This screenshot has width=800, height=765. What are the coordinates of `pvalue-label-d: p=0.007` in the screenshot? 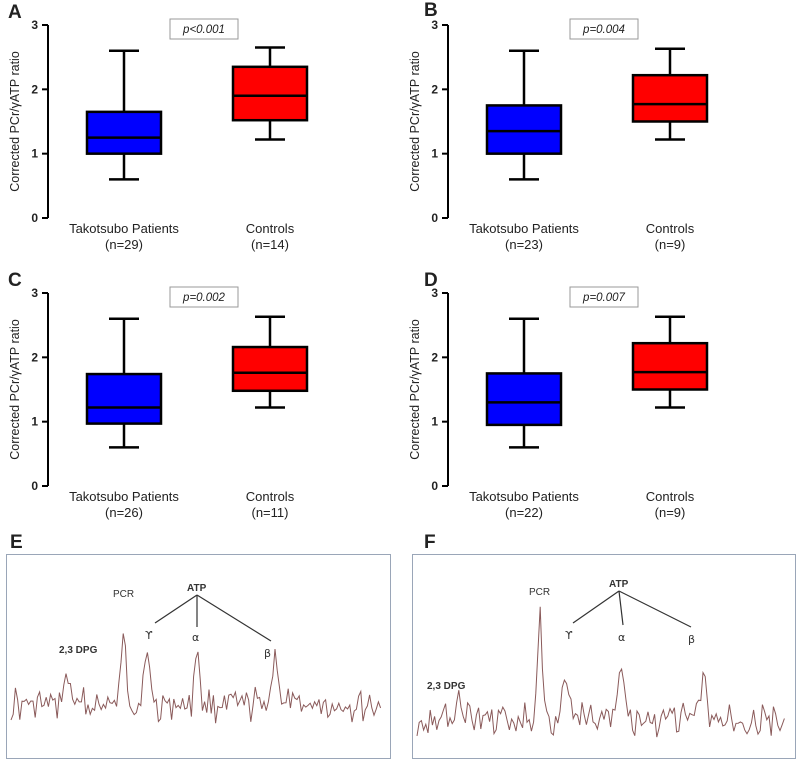 It's located at (603, 298).